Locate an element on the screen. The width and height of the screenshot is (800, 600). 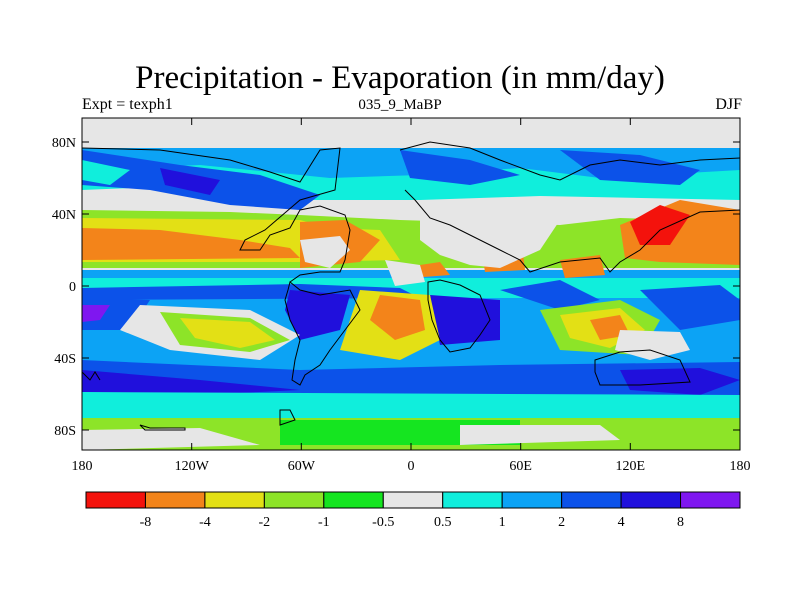
colorbar is located at coordinates (413, 500).